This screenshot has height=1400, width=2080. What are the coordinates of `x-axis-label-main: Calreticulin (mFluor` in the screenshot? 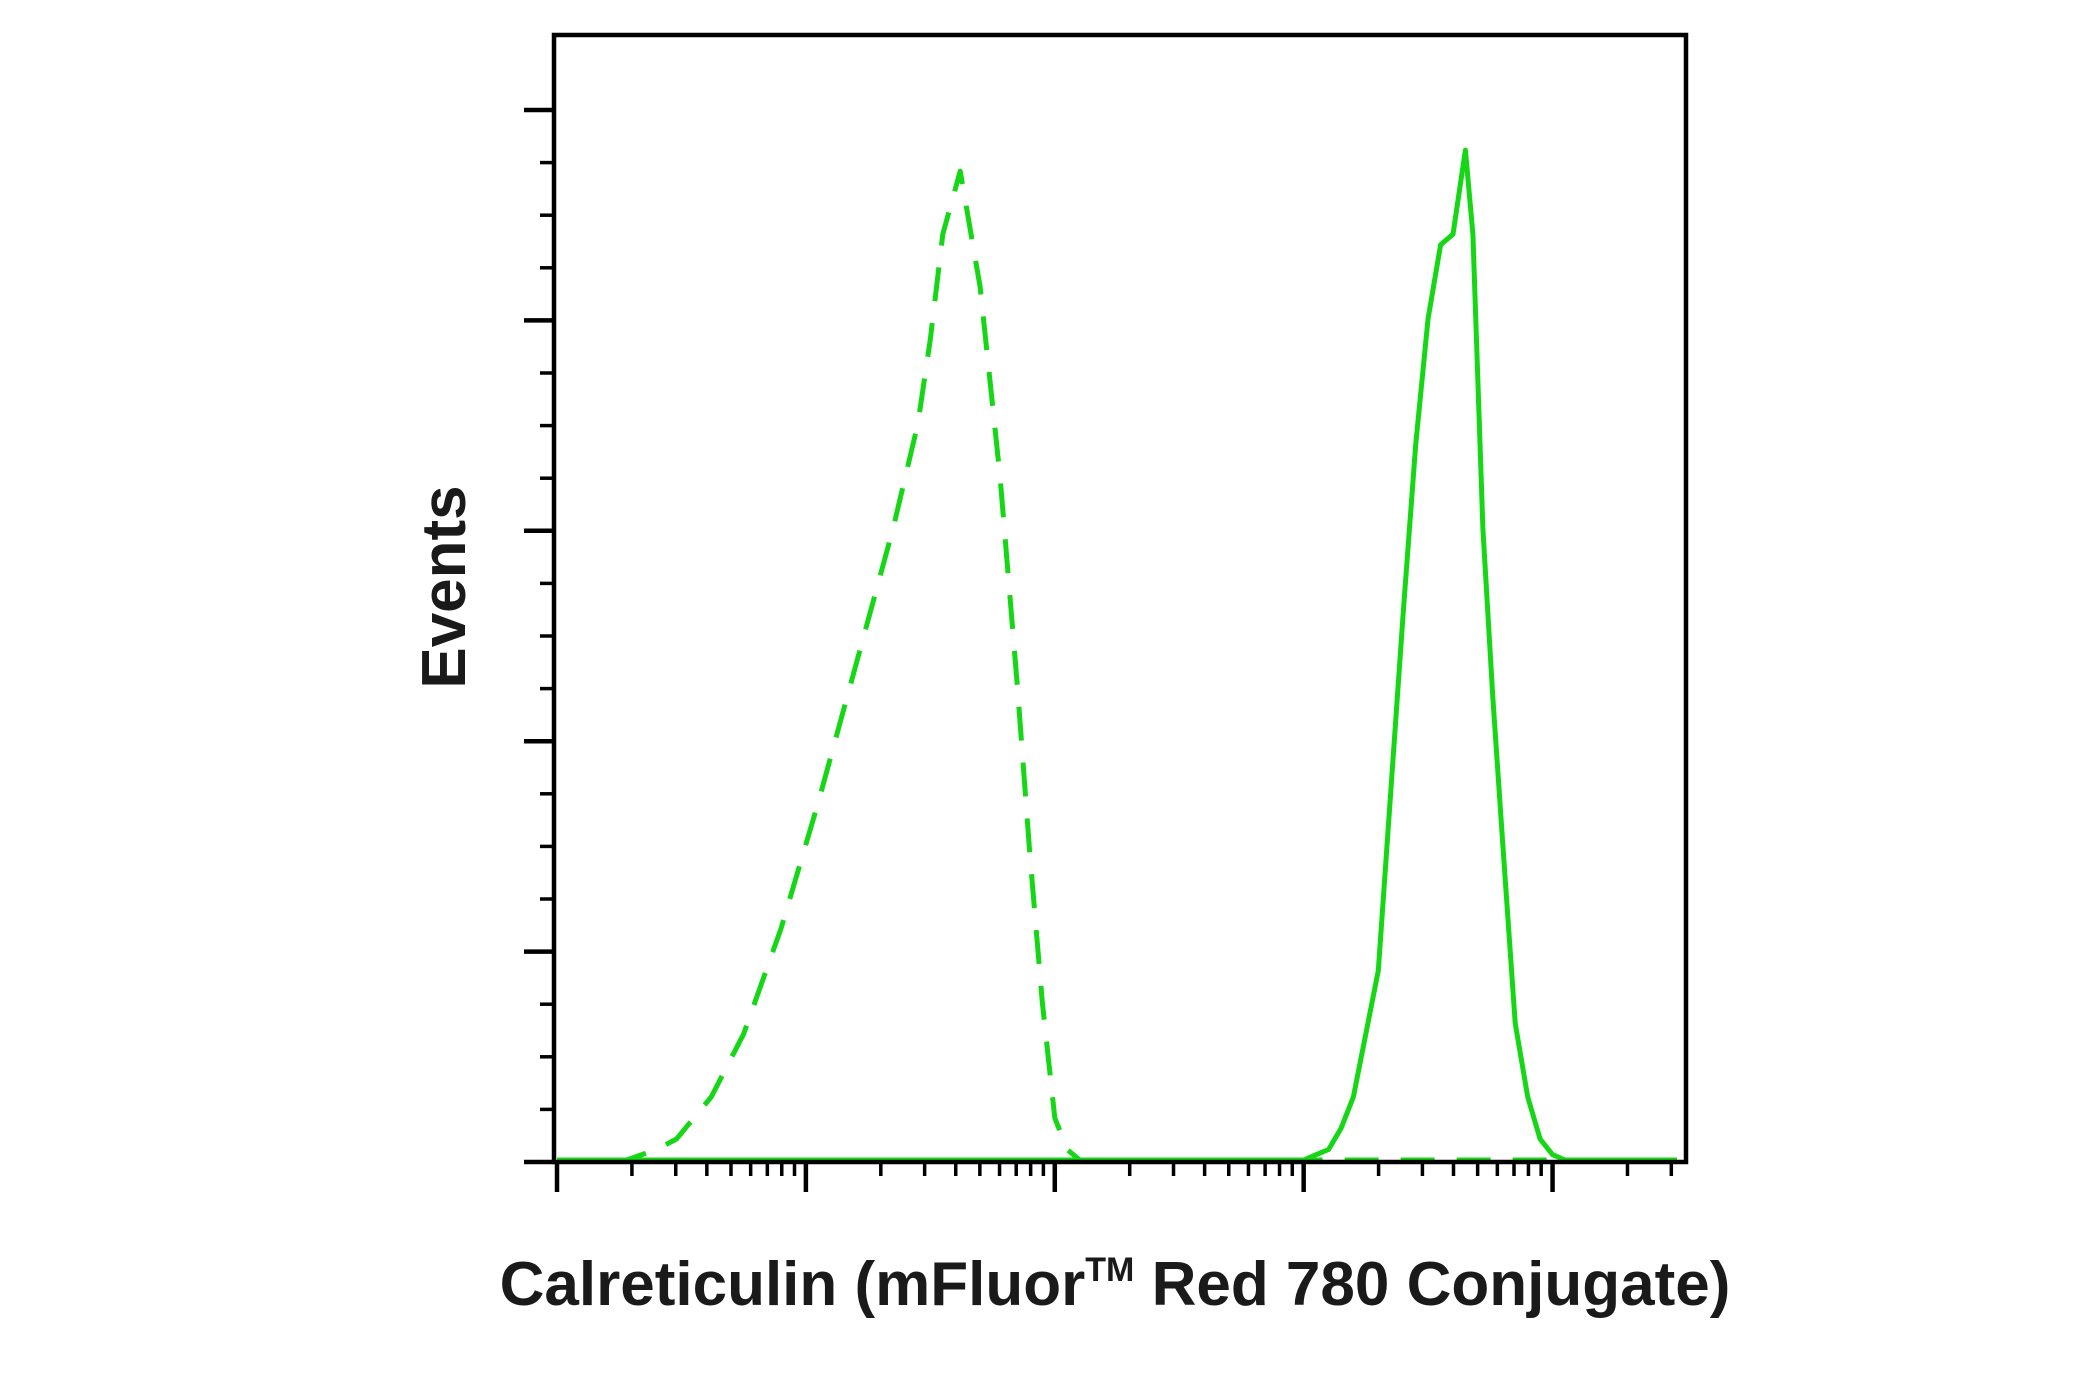 It's located at (793, 1284).